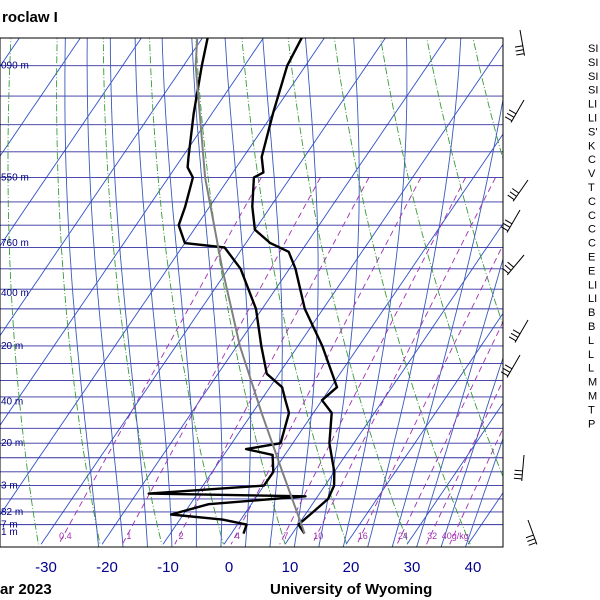 The height and width of the screenshot is (600, 600). What do you see at coordinates (592, 299) in the screenshot?
I see `station-code: LI` at bounding box center [592, 299].